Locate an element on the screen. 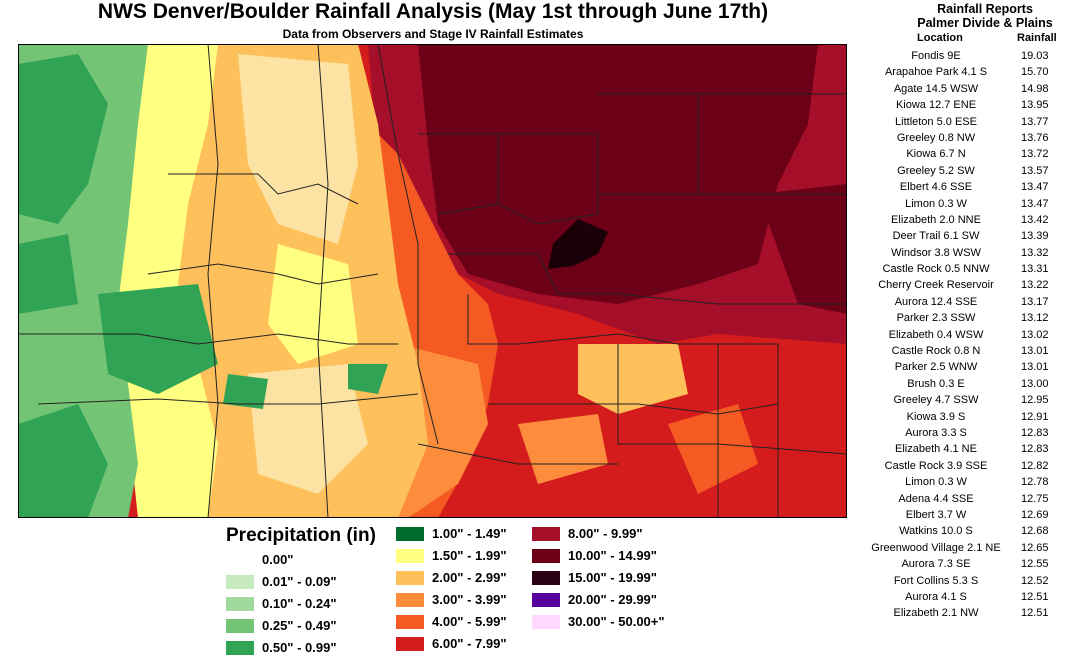 This screenshot has height=669, width=1091. report-location: Castle Rock 0.5 NNW is located at coordinates (936, 269).